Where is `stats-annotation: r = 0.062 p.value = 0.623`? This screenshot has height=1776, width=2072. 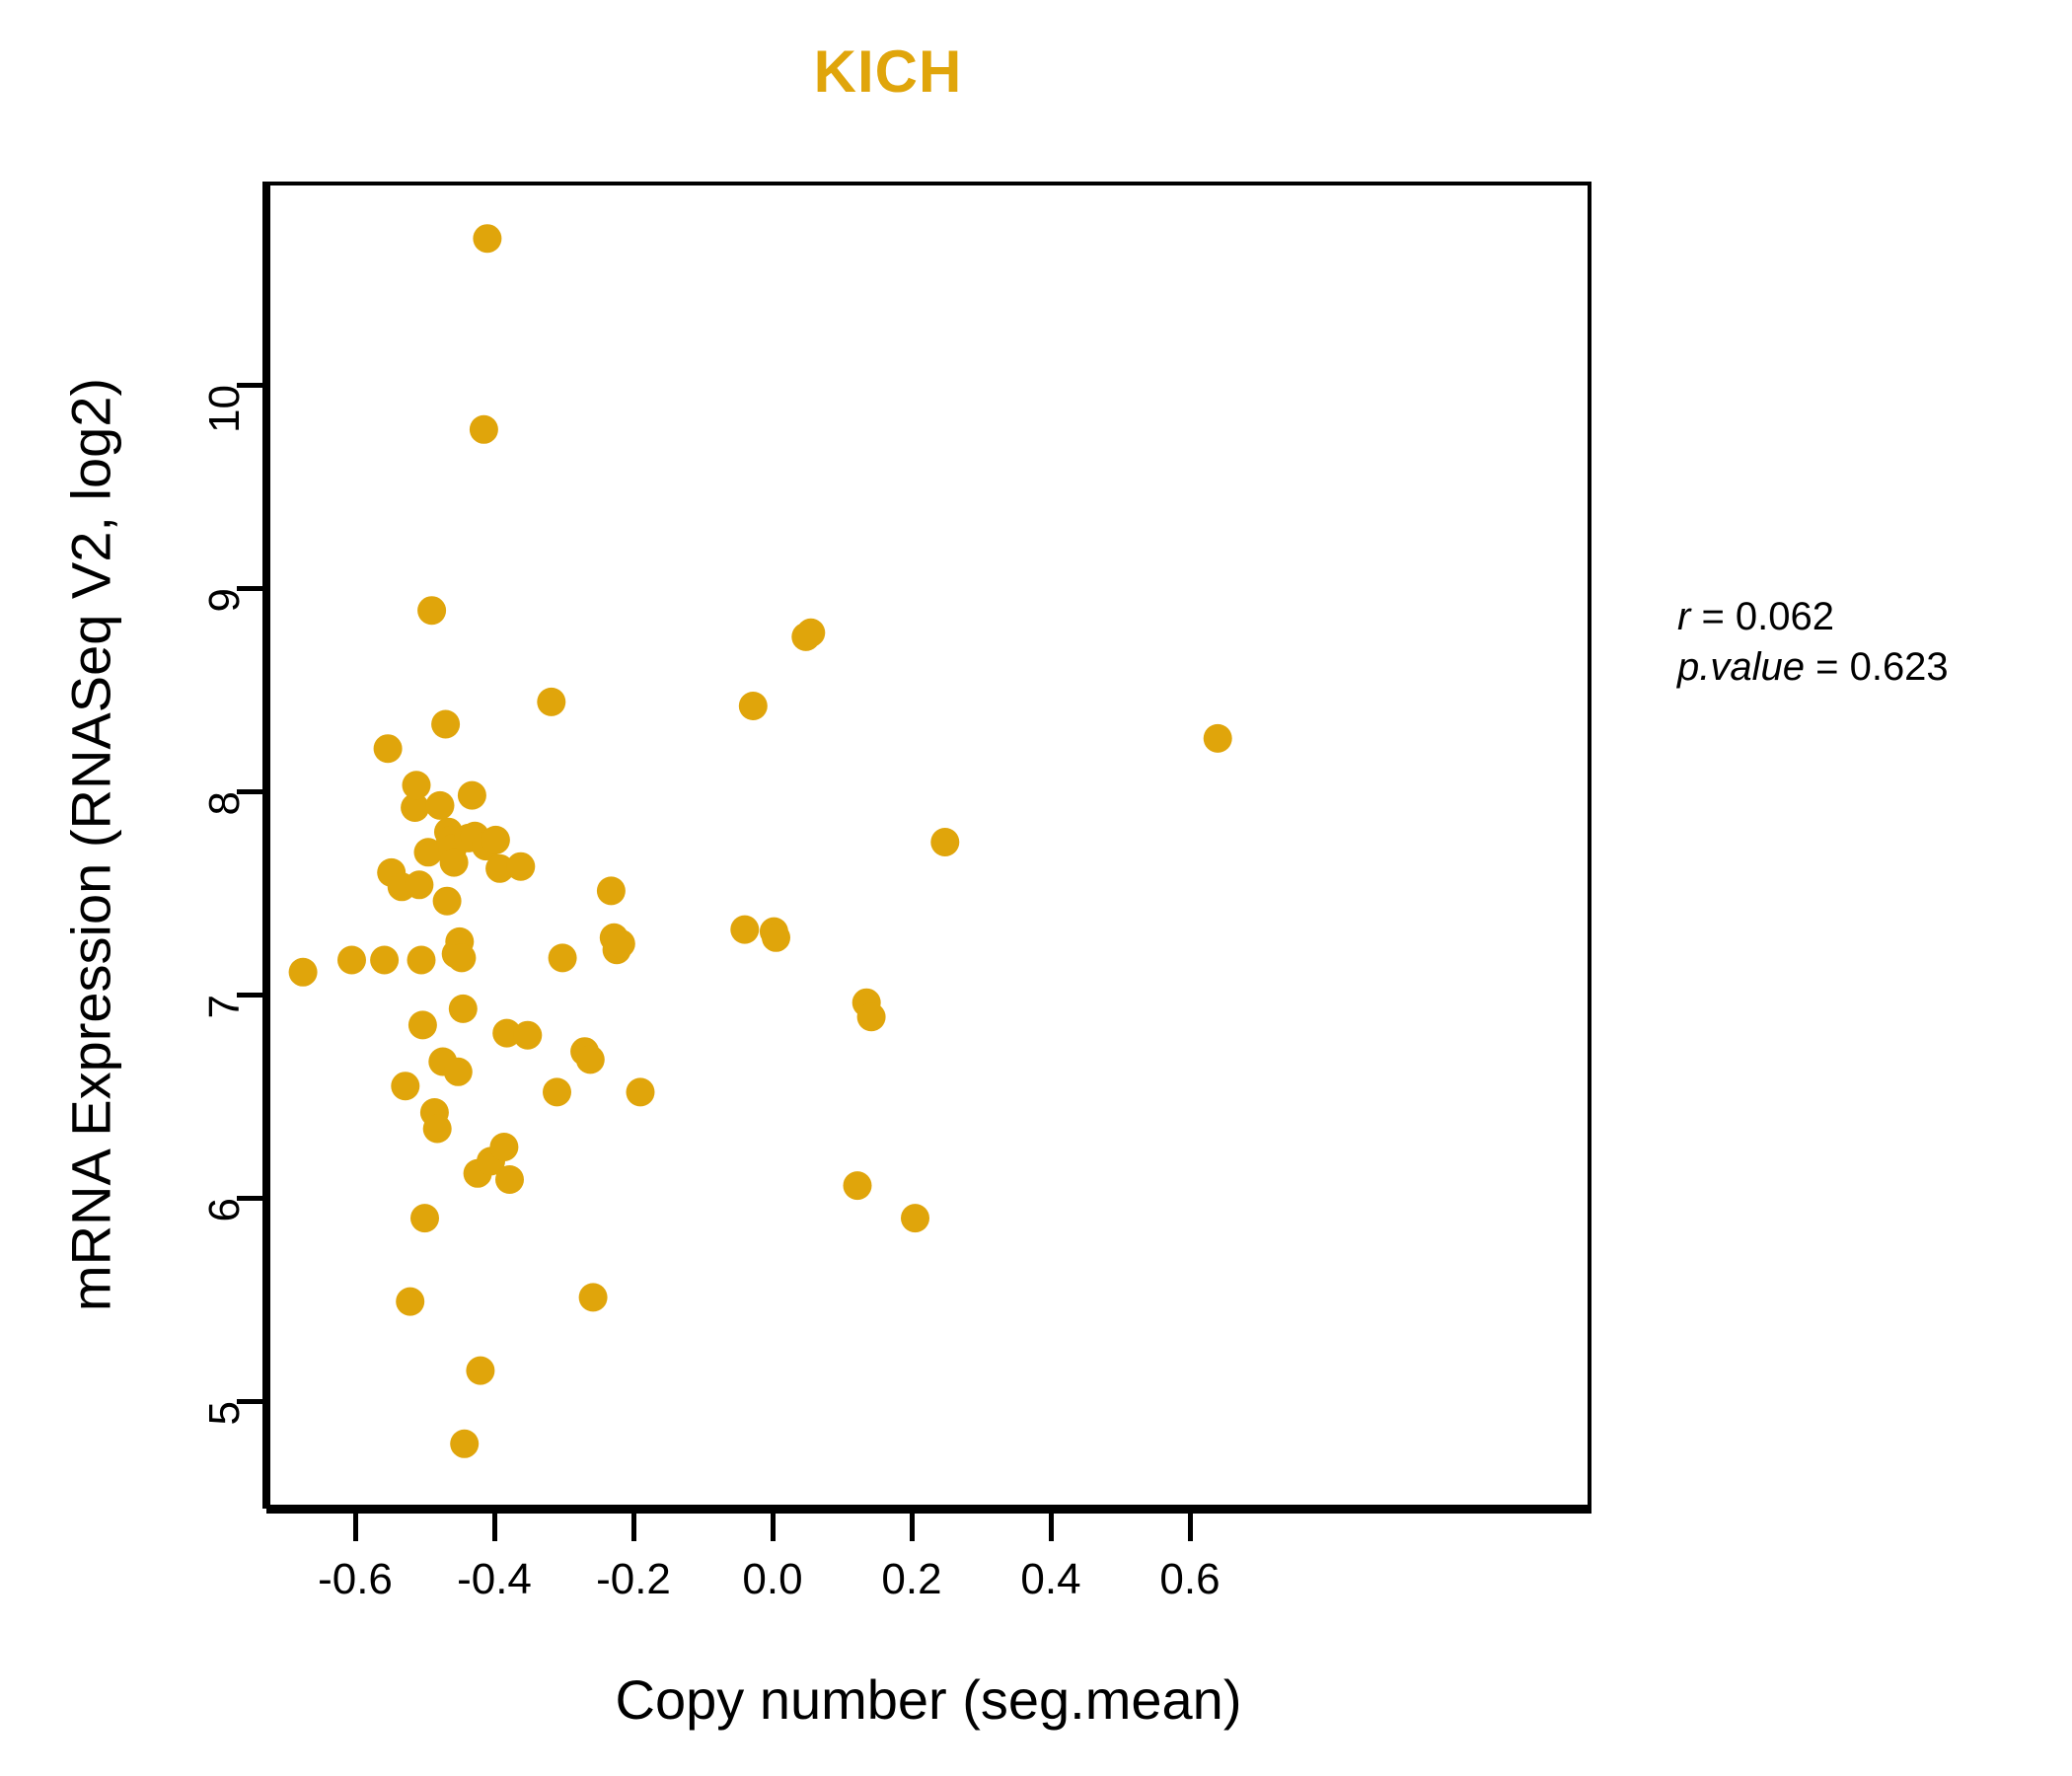
stats-annotation: r = 0.062 p.value = 0.623 is located at coordinates (1813, 643).